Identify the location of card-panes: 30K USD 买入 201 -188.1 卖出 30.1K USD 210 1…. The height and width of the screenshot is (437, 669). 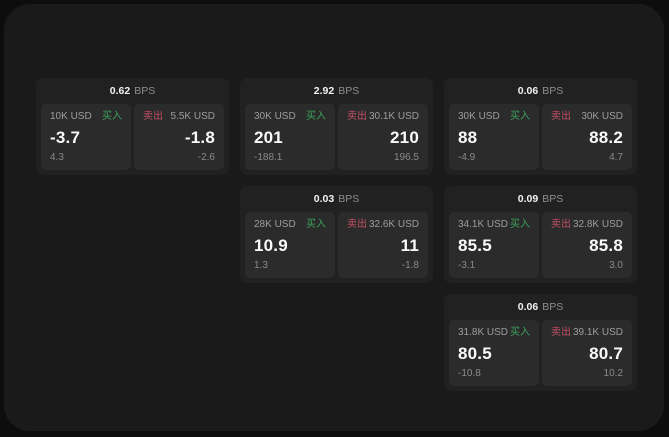
(336, 137).